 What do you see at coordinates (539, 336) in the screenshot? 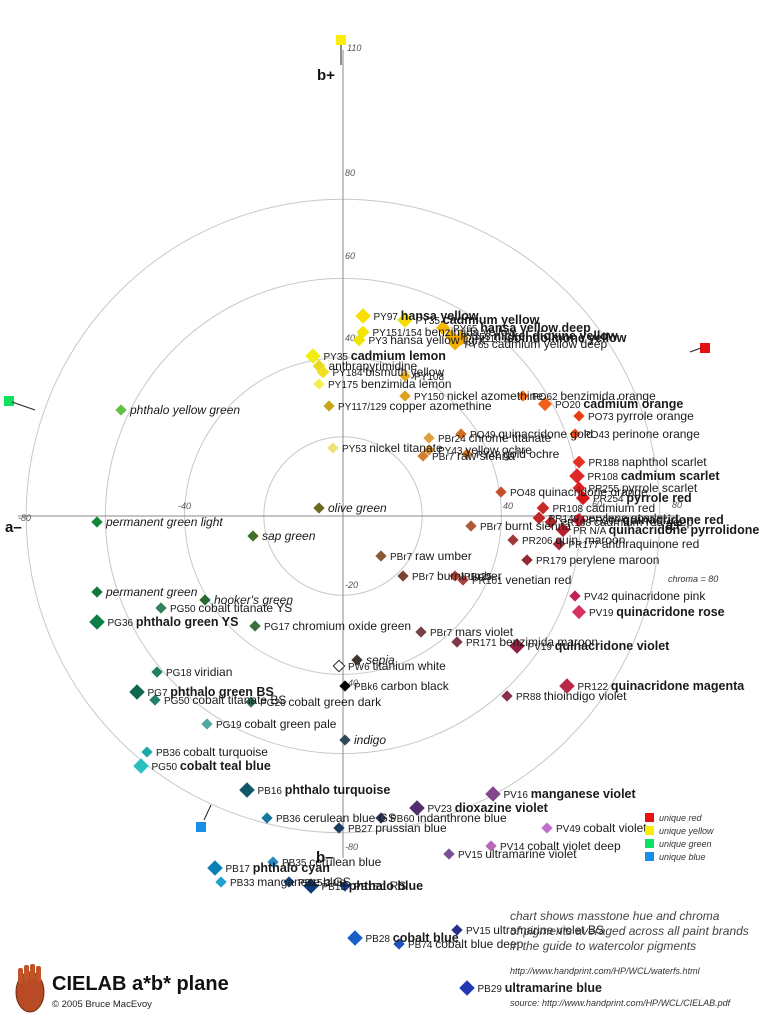
I see `pigment-label: PY153 nickel dioxine yellow` at bounding box center [539, 336].